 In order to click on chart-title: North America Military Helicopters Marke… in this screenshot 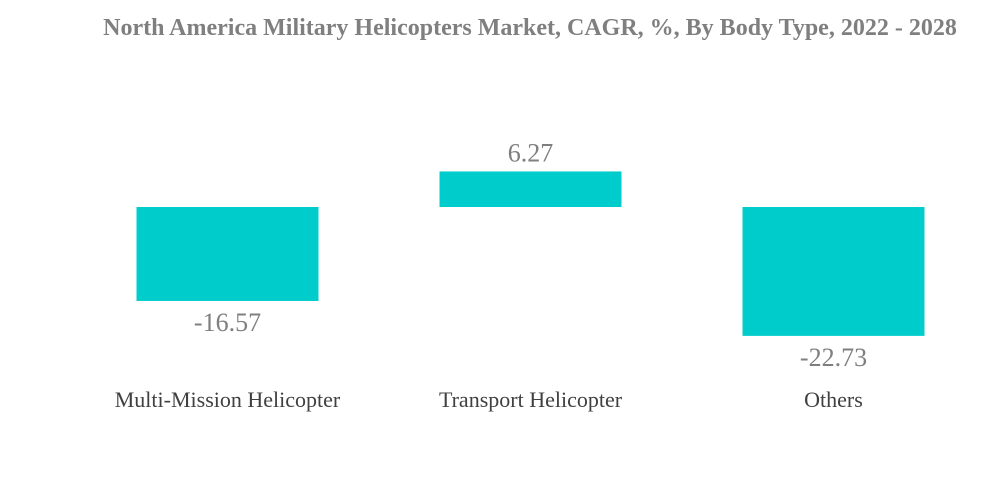, I will do `click(530, 28)`.